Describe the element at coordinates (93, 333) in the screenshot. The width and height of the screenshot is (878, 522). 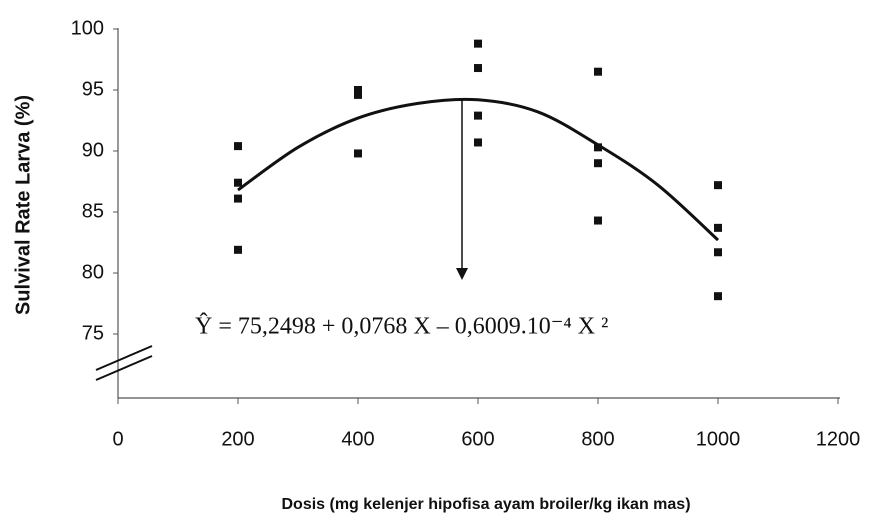
I see `y-tick-label: 75` at that location.